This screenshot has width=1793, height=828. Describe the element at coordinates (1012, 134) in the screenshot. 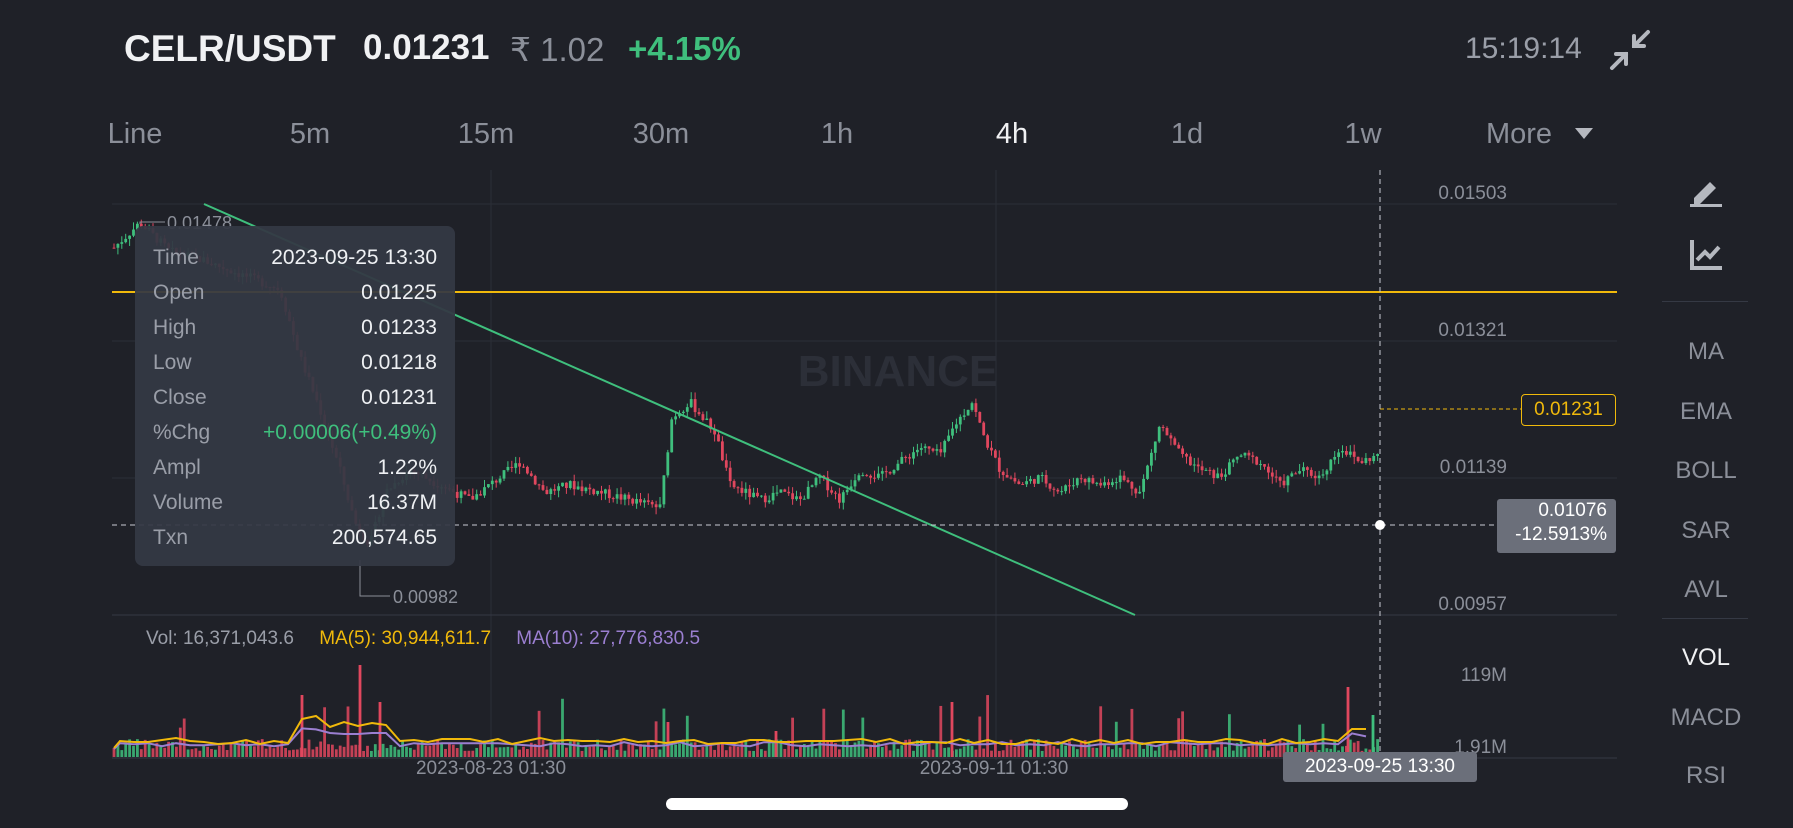

I see `tab-4h: 4h` at that location.